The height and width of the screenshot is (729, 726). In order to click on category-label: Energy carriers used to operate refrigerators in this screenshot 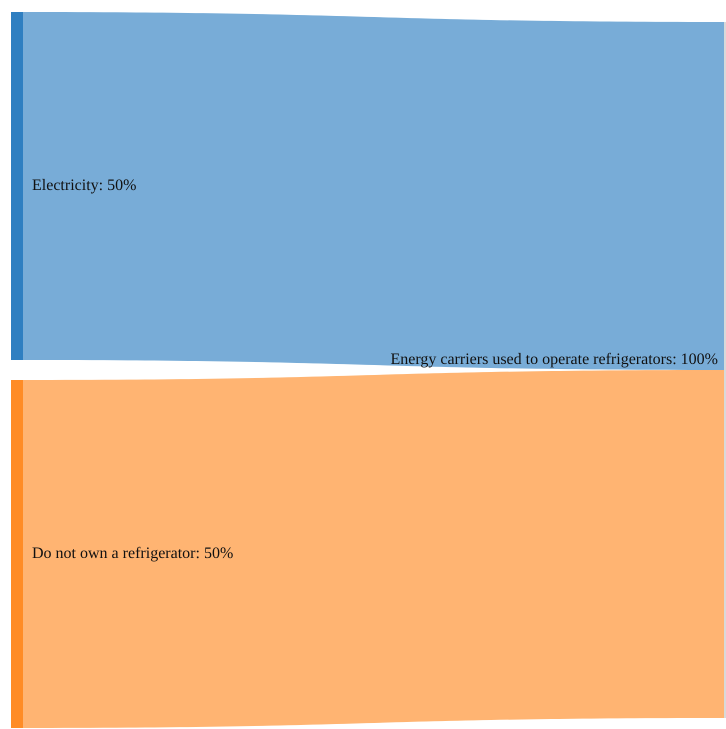, I will do `click(531, 359)`.